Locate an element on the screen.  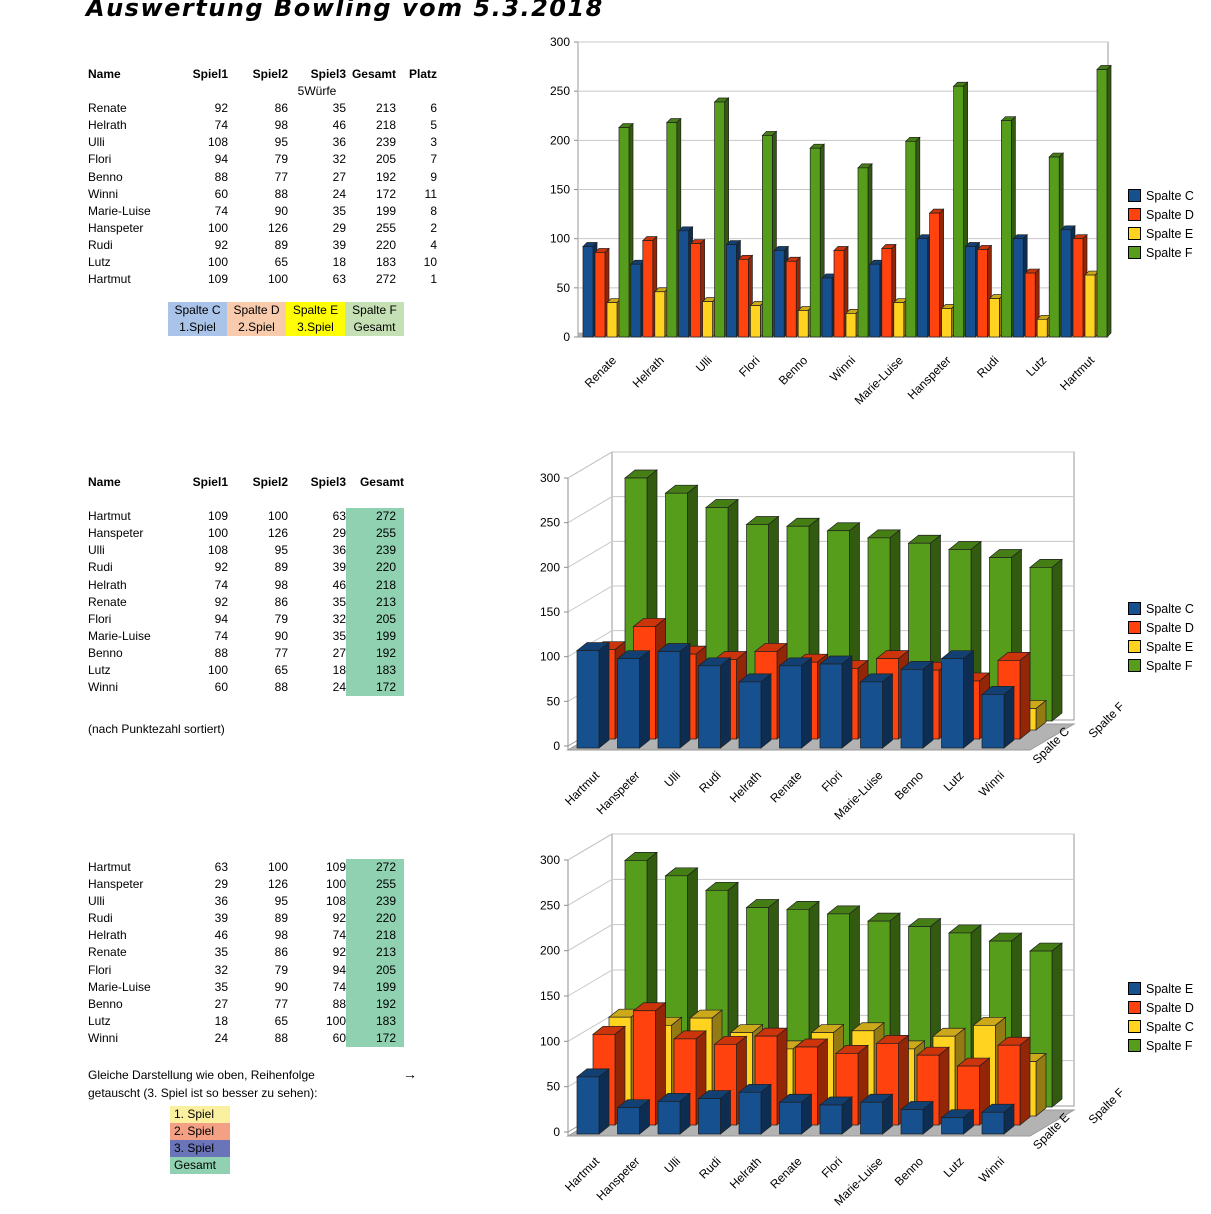
row-name: Rudi is located at coordinates (100, 918).